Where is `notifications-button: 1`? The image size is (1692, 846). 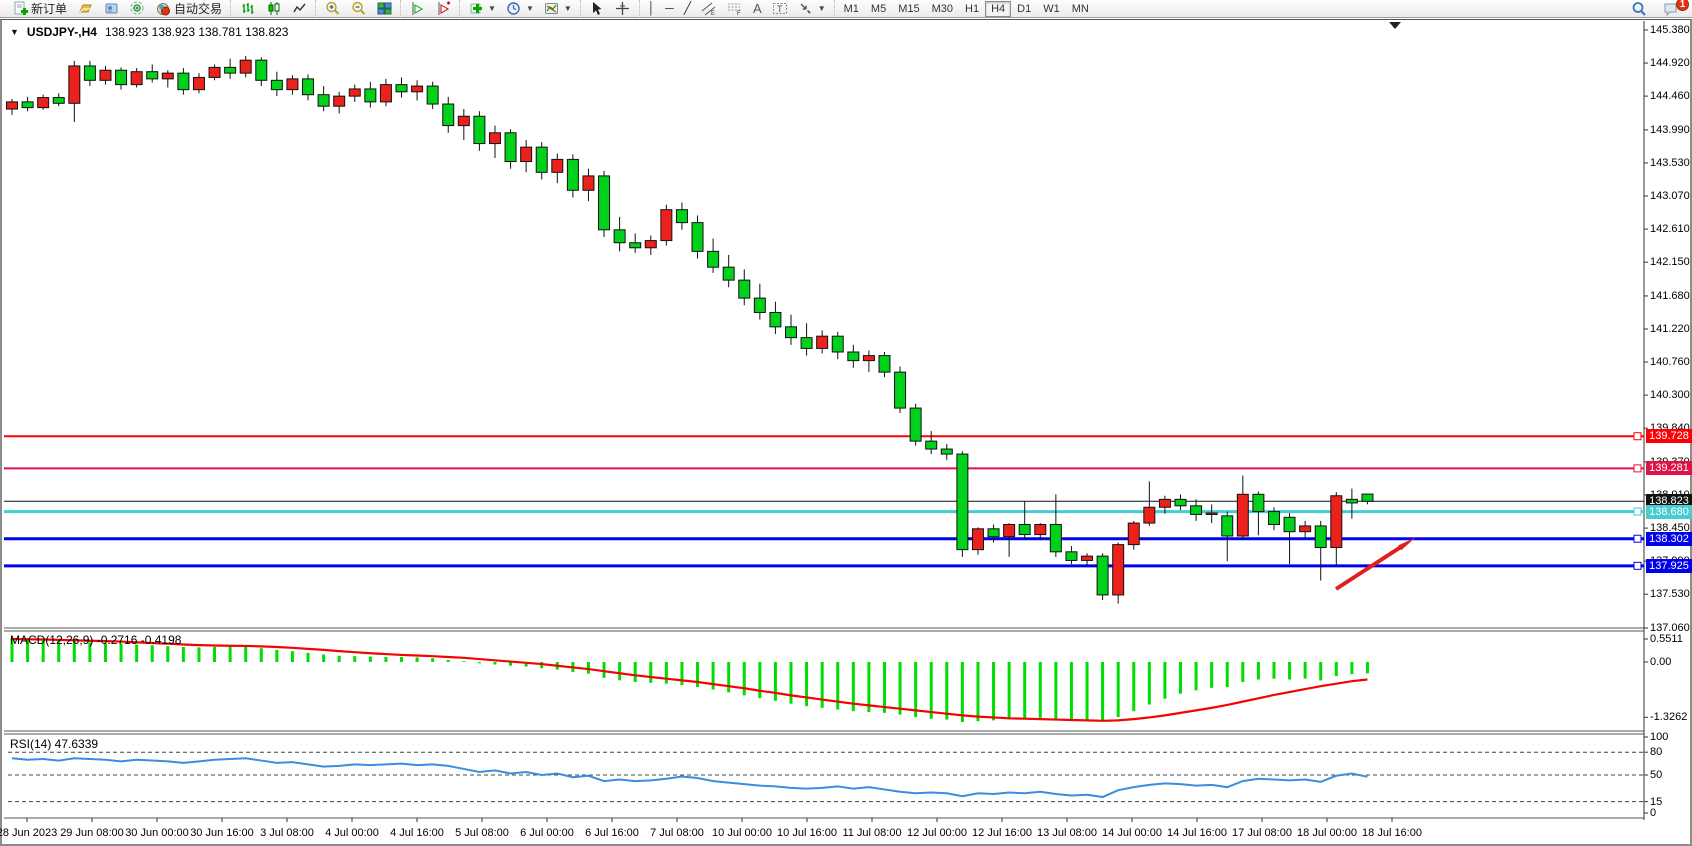
notifications-button: 1 is located at coordinates (1673, 8).